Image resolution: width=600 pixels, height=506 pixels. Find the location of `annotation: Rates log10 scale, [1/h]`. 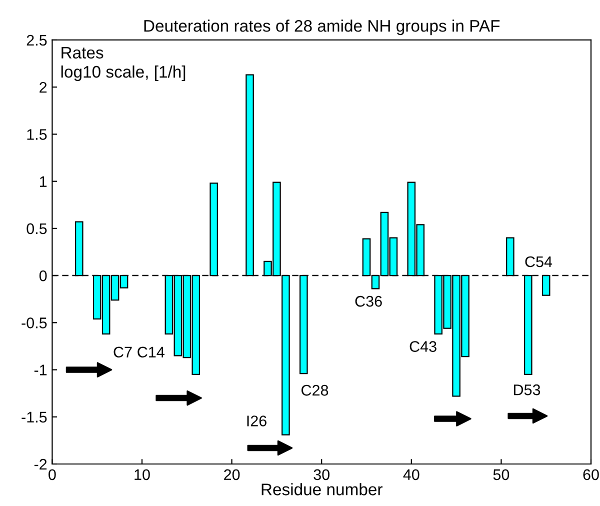

annotation: Rates log10 scale, [1/h] is located at coordinates (123, 64).